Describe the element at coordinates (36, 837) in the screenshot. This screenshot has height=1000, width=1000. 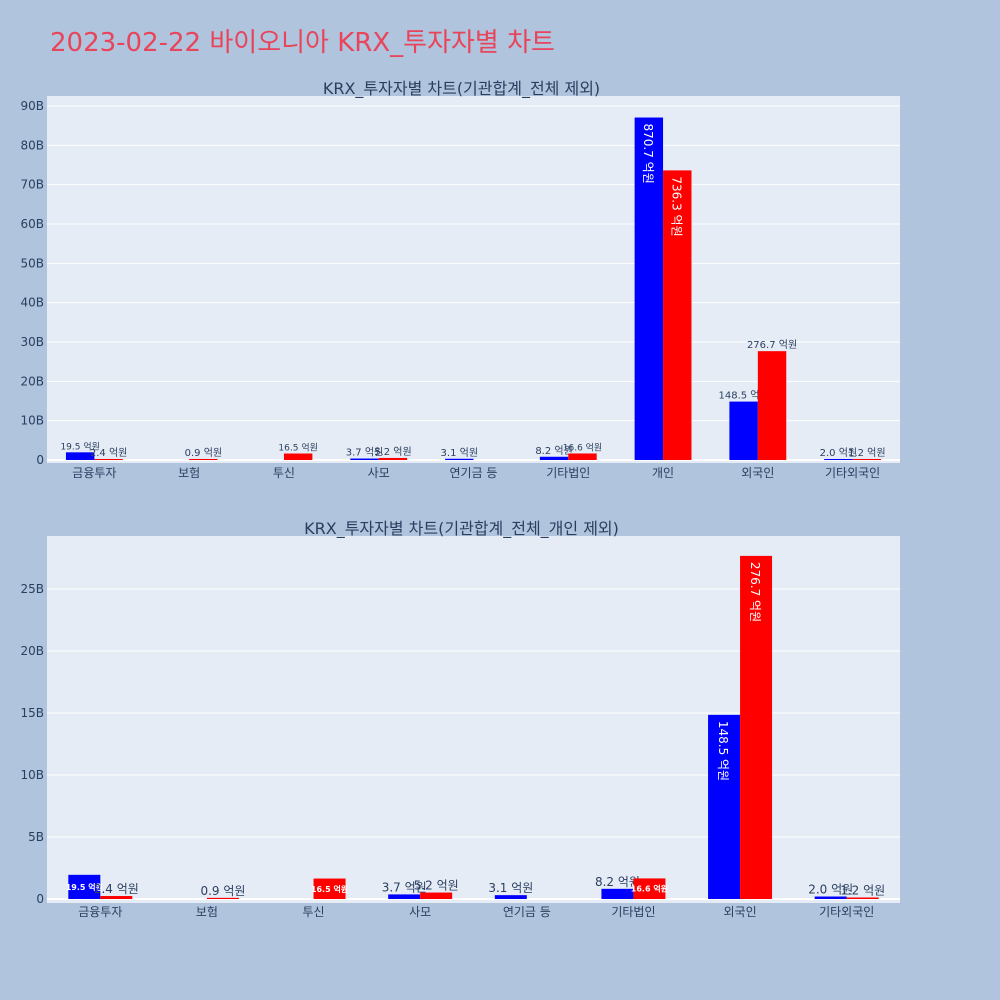
I see `y-tick-label: 5B` at that location.